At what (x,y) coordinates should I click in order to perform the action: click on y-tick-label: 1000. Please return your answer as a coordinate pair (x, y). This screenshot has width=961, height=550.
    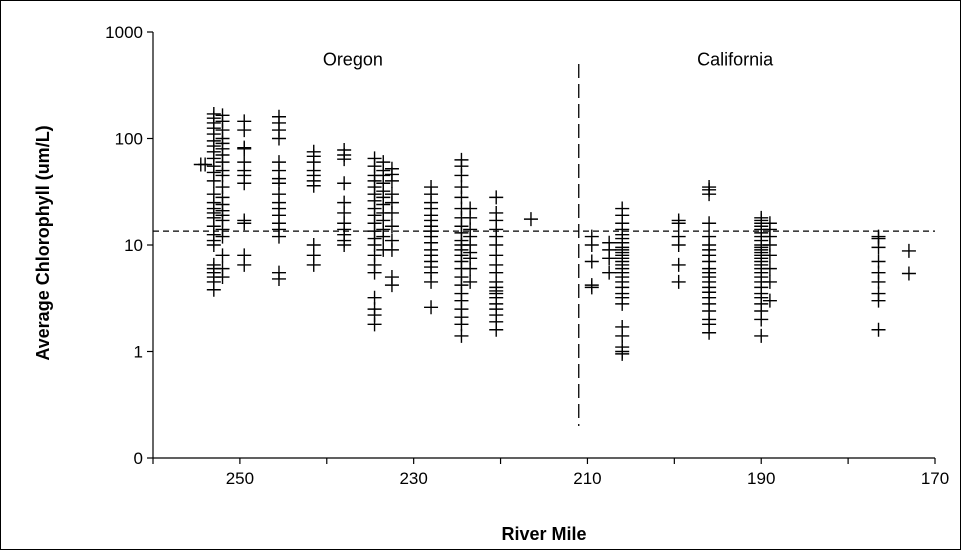
    Looking at the image, I should click on (124, 32).